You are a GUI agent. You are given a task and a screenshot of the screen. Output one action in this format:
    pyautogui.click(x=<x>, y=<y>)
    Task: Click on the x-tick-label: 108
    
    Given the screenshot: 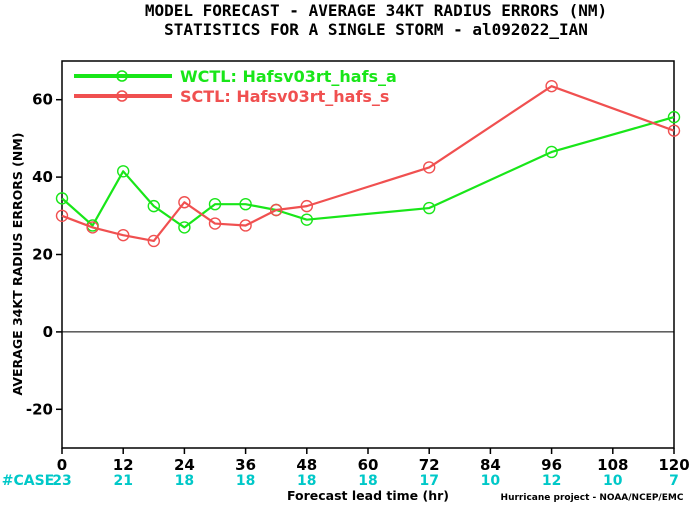 What is the action you would take?
    pyautogui.click(x=612, y=465)
    